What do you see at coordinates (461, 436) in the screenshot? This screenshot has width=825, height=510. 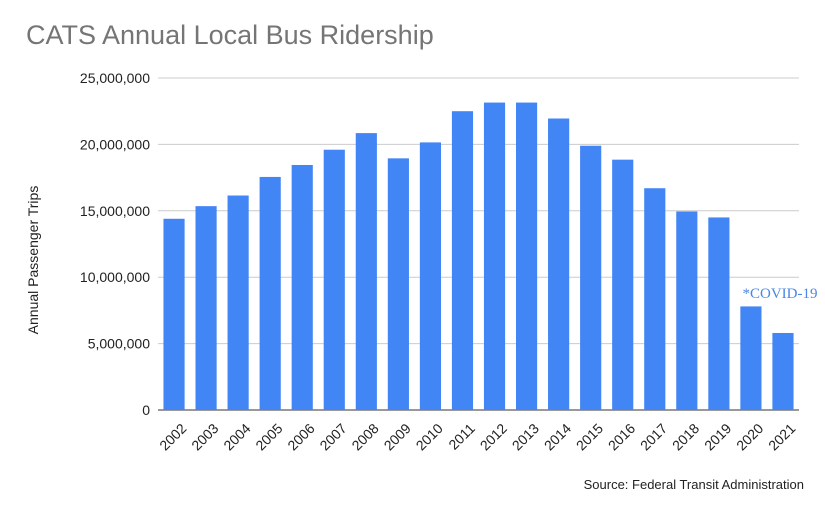 I see `x-tick-label: 2011` at bounding box center [461, 436].